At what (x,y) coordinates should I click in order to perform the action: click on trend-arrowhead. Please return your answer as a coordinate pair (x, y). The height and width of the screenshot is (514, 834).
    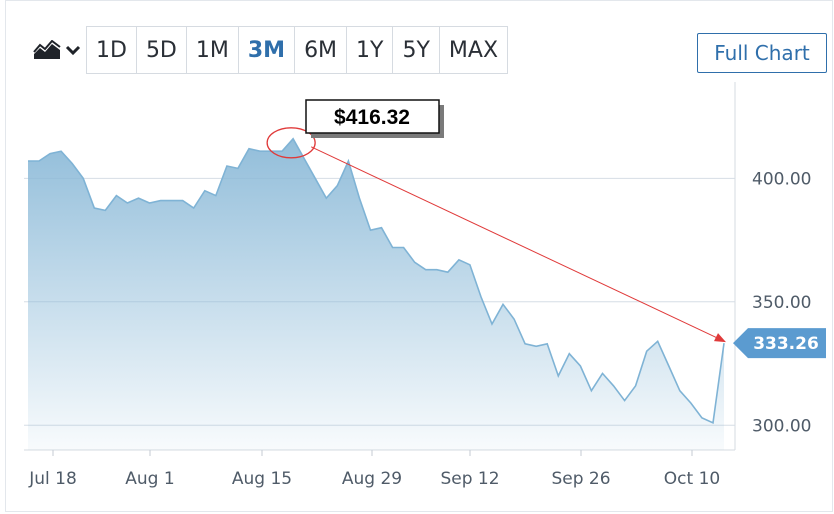
    Looking at the image, I should click on (720, 338).